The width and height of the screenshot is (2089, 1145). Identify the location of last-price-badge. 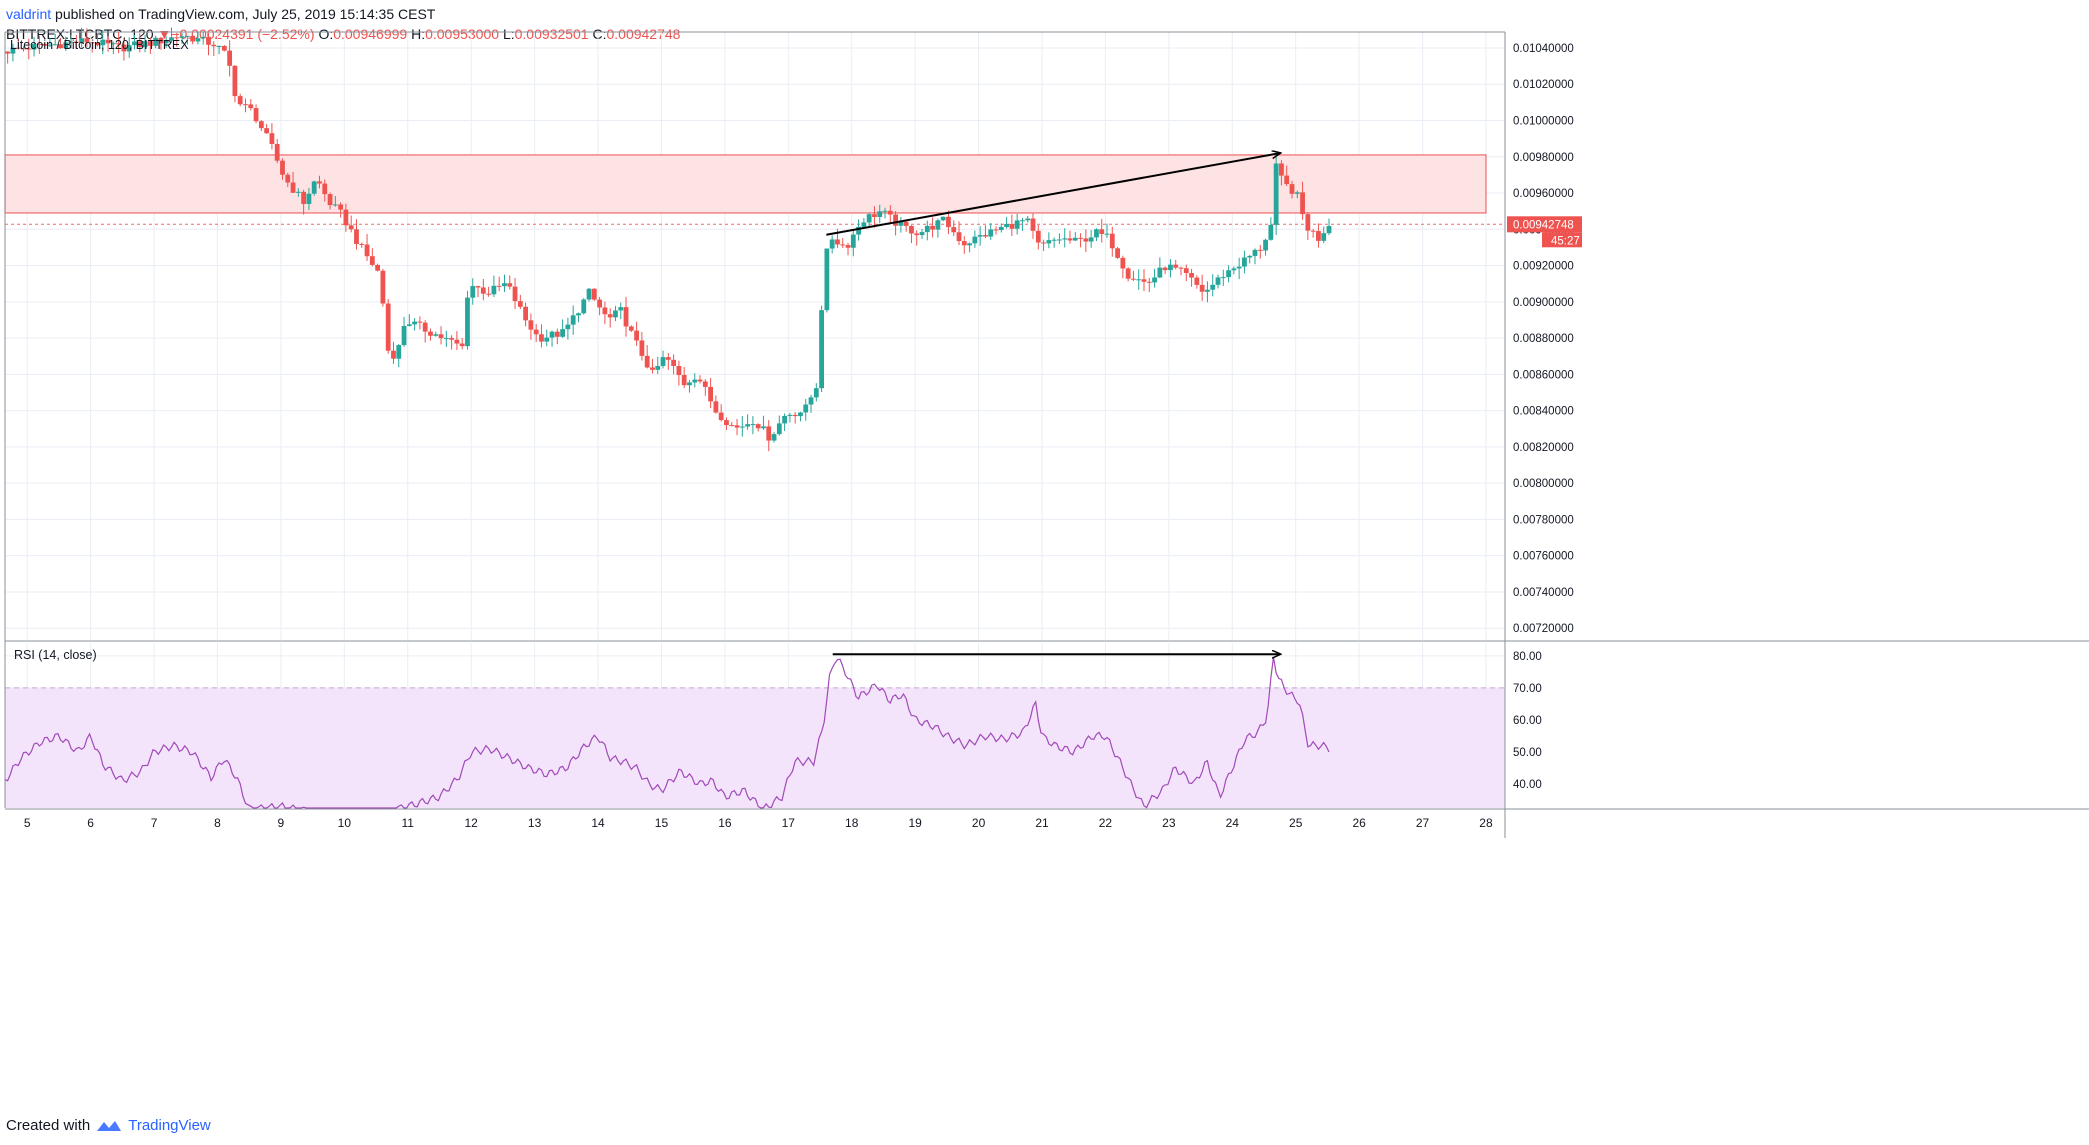
(1544, 224).